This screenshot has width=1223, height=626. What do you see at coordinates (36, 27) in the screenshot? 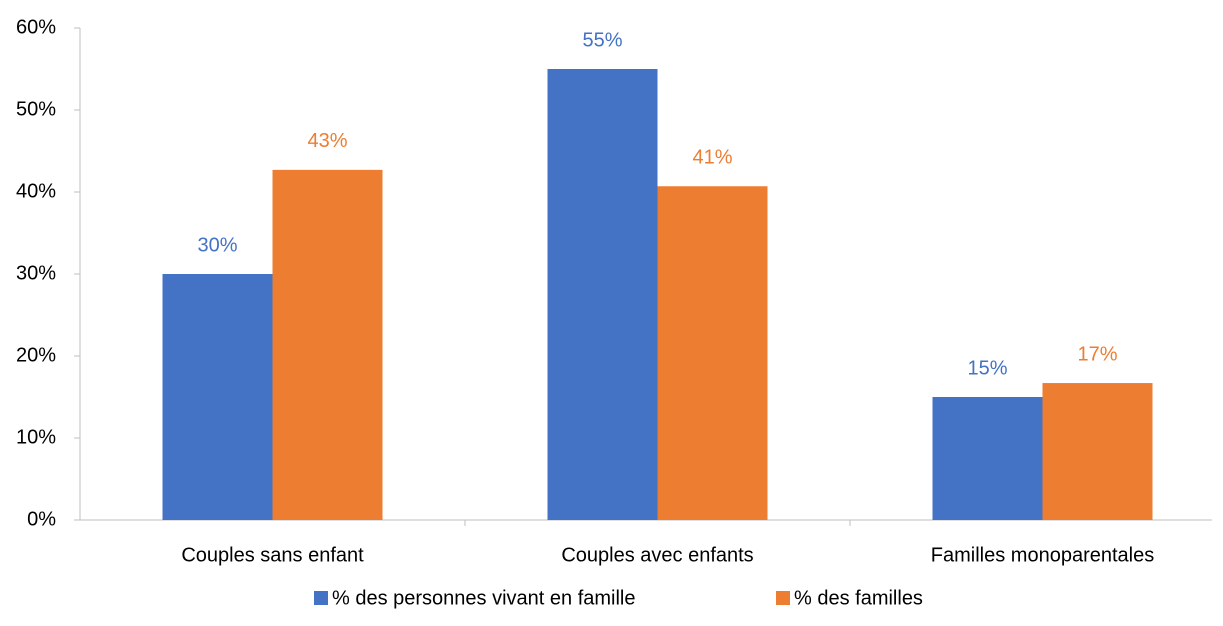
I see `y-tick-label: 60%` at bounding box center [36, 27].